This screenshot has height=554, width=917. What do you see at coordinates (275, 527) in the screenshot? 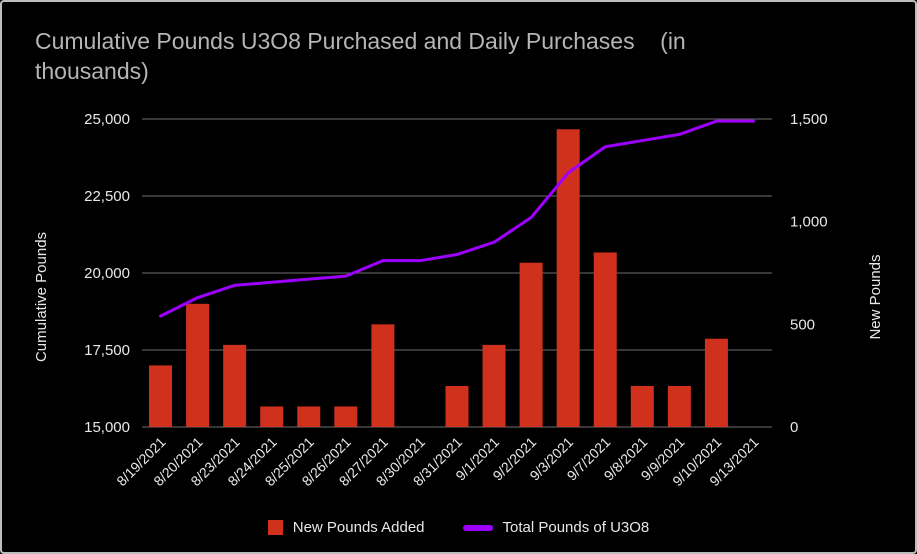
I see `bar-series-swatch-icon` at bounding box center [275, 527].